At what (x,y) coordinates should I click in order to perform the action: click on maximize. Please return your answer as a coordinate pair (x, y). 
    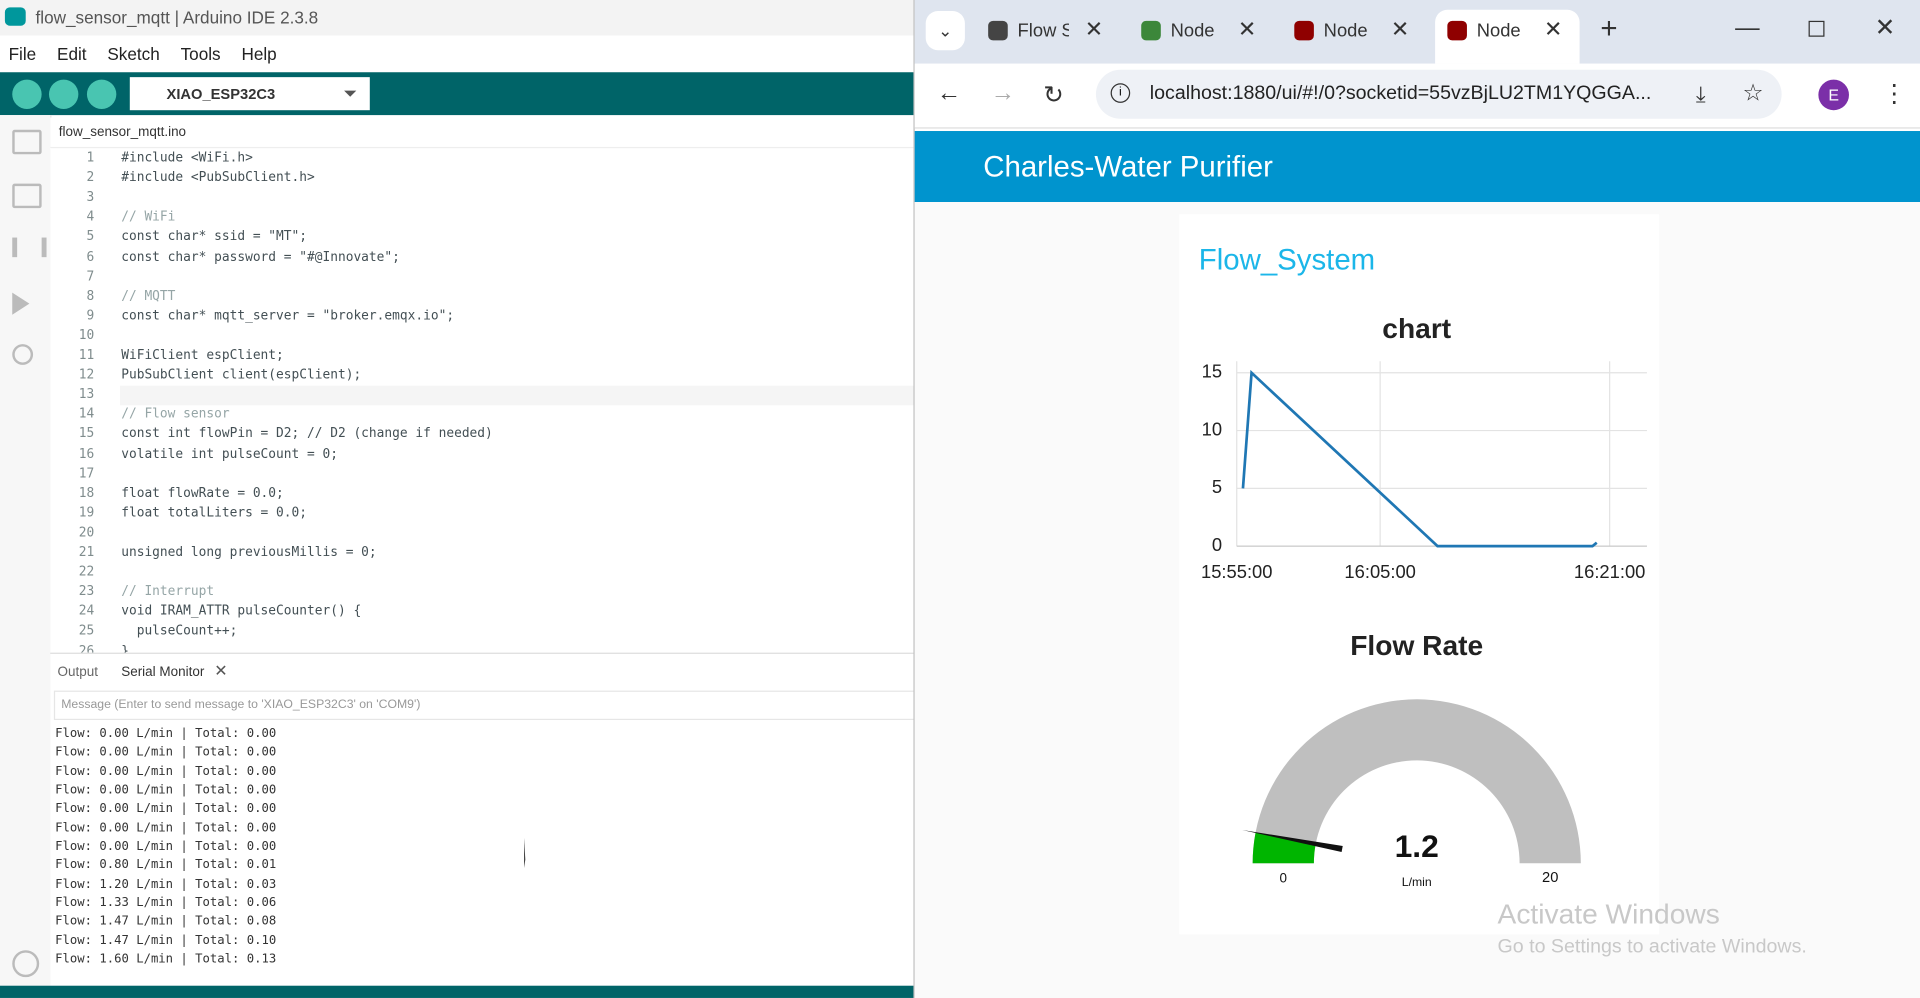
    Looking at the image, I should click on (1816, 28).